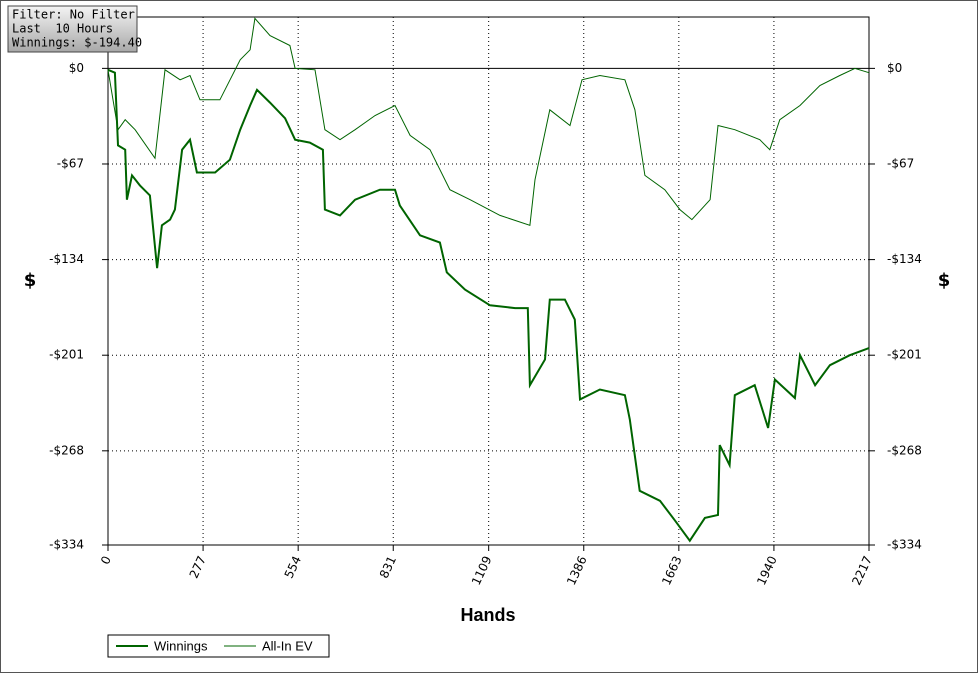  What do you see at coordinates (904, 355) in the screenshot?
I see `y2-tick-label: -$201` at bounding box center [904, 355].